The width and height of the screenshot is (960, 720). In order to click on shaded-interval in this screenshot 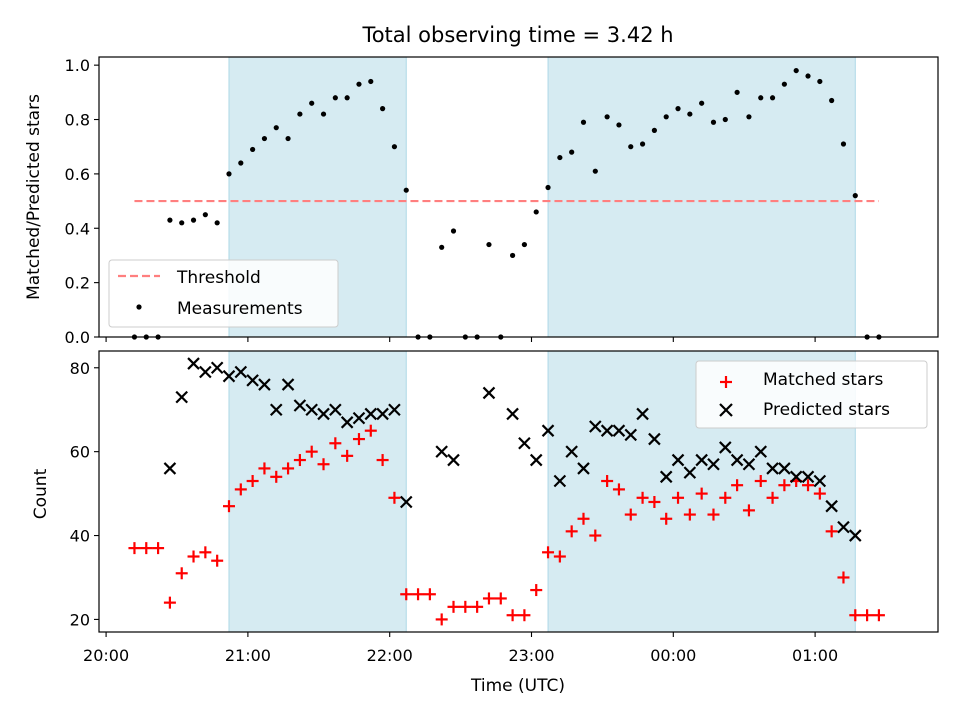, I will do `click(701, 197)`.